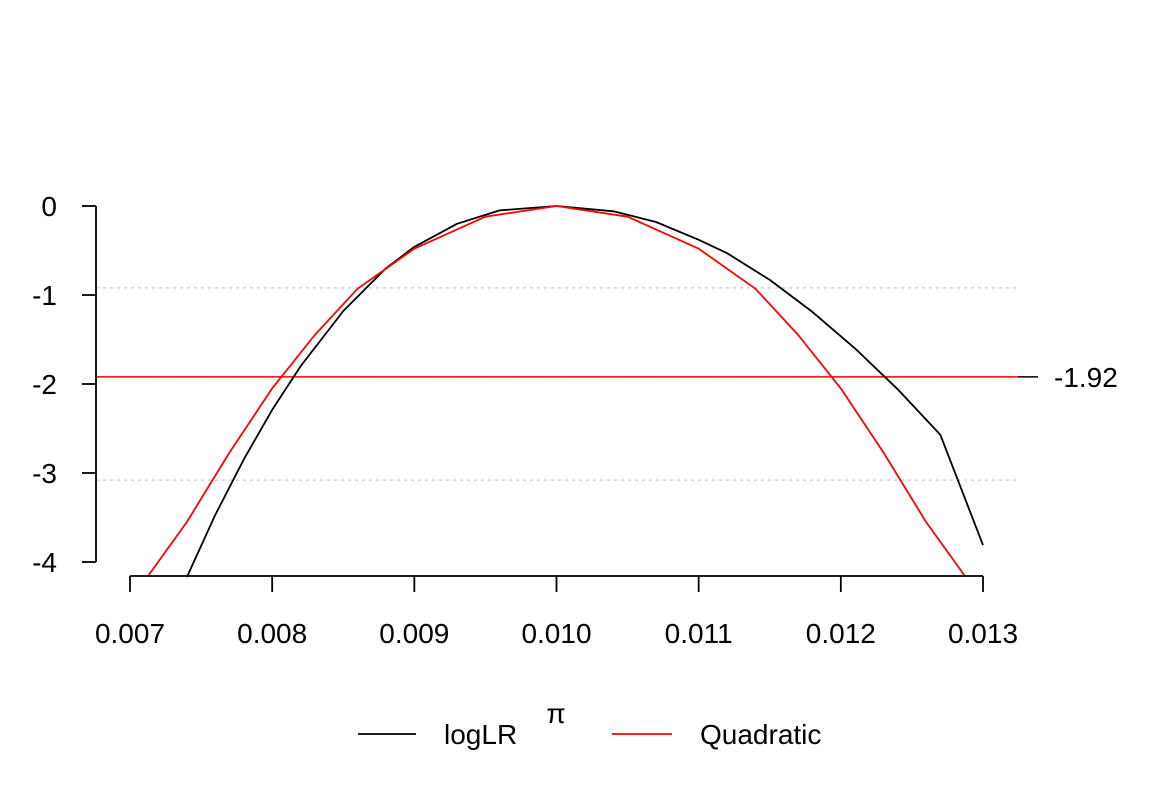 Image resolution: width=1152 pixels, height=806 pixels. I want to click on x-tick-label: 0.007, so click(130, 633).